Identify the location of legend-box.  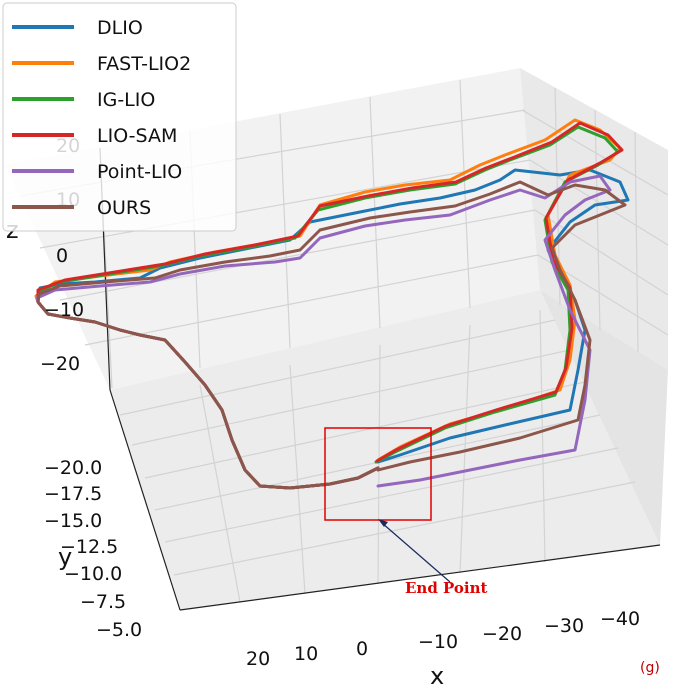
(119, 117).